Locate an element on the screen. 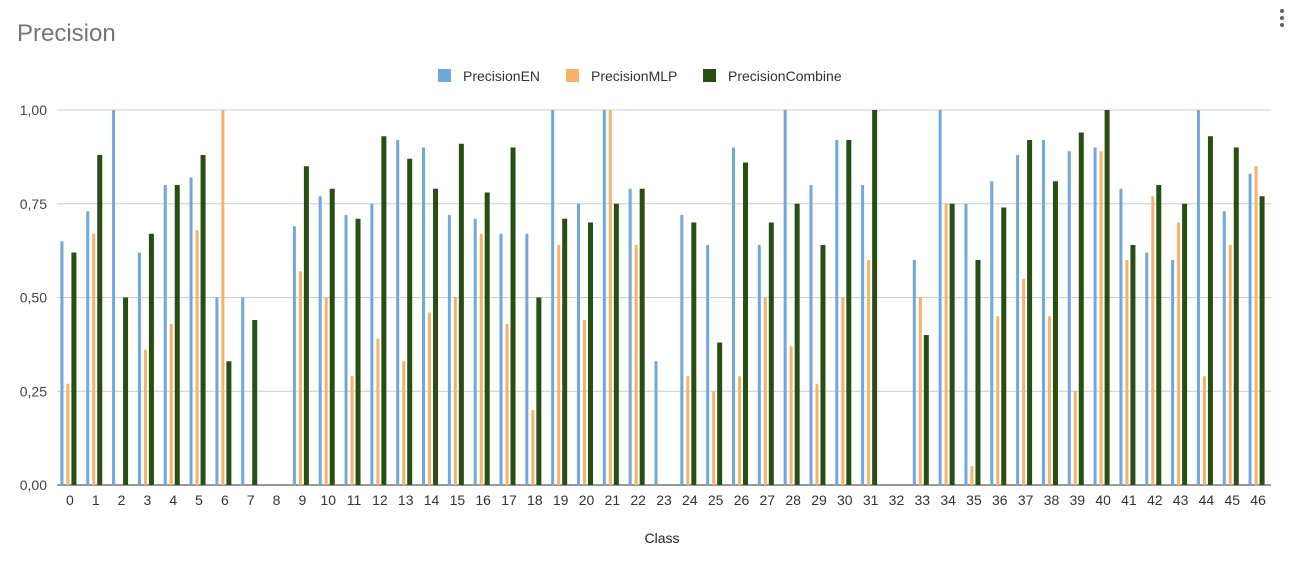  x-tick-label: 24 is located at coordinates (690, 500).